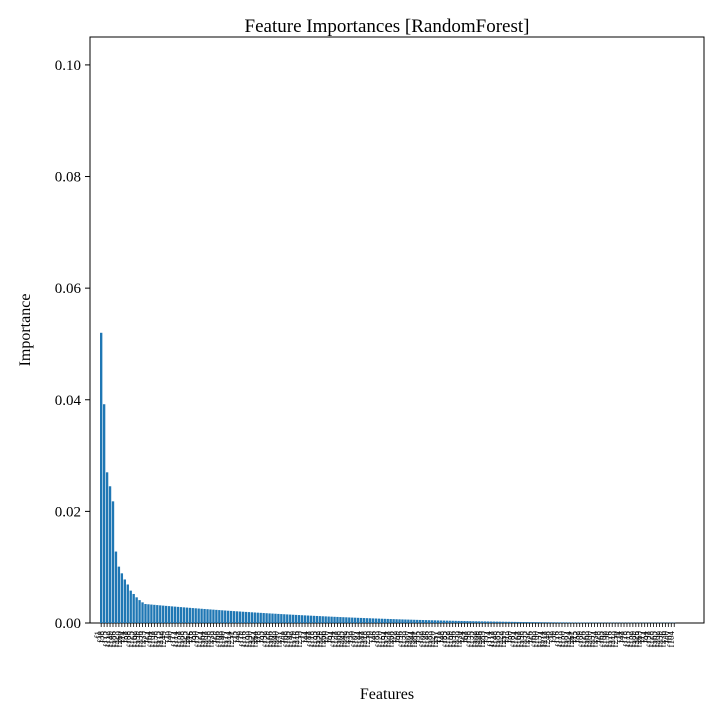  What do you see at coordinates (148, 637) in the screenshot?
I see `x-tick-label: f64` at bounding box center [148, 637].